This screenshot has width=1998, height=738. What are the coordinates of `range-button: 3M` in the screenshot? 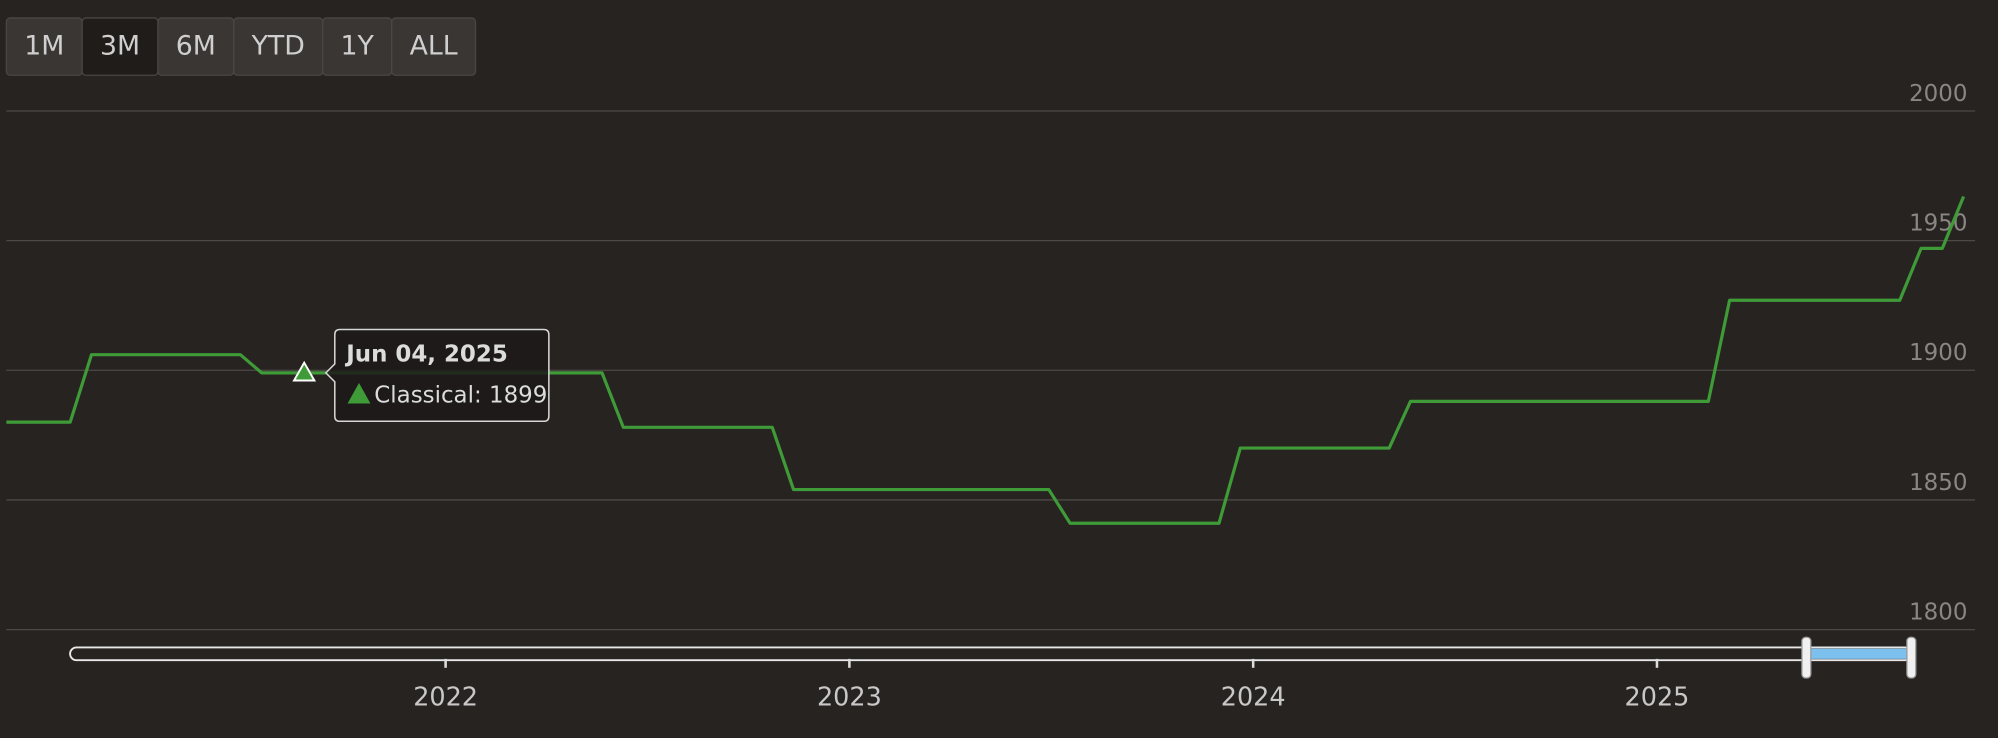 It's located at (120, 46).